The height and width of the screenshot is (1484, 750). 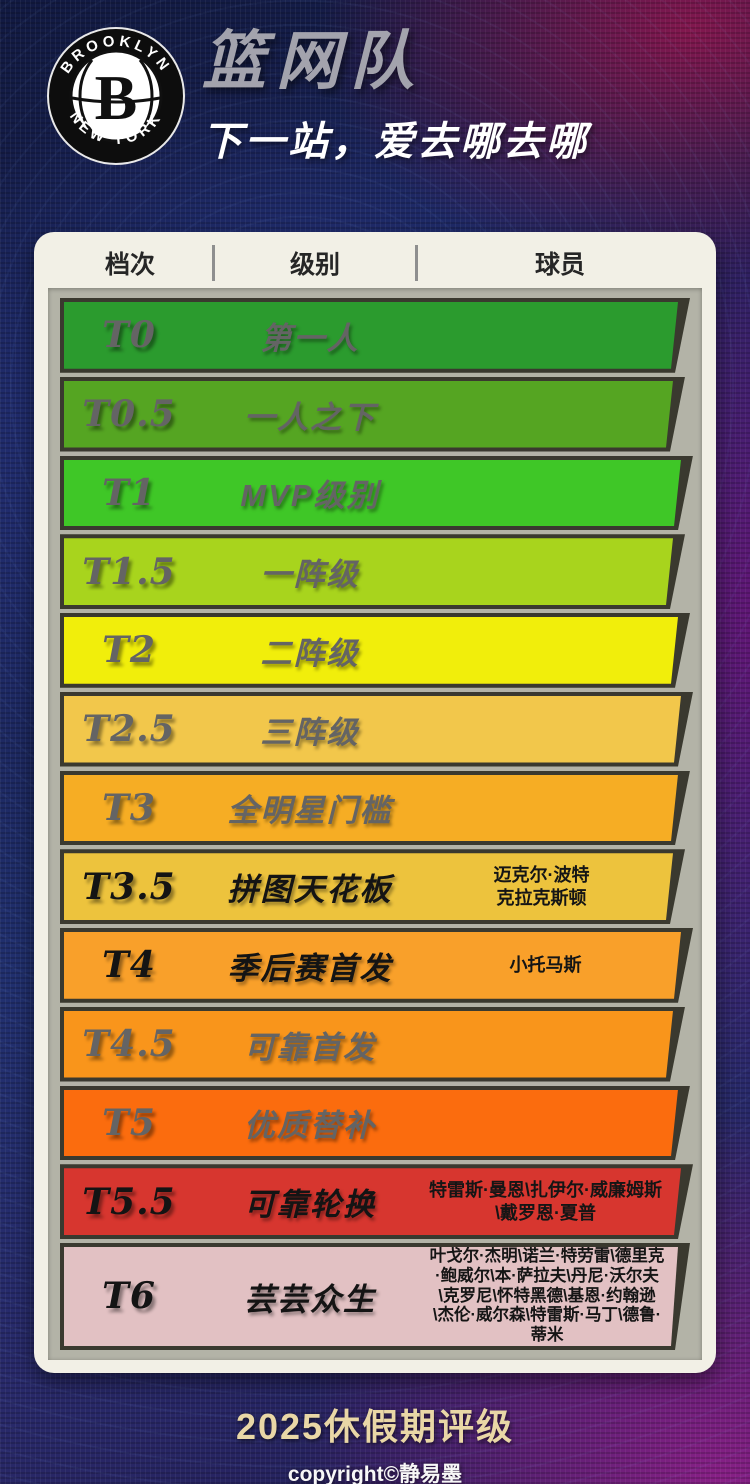 What do you see at coordinates (129, 335) in the screenshot?
I see `tier-code: T0` at bounding box center [129, 335].